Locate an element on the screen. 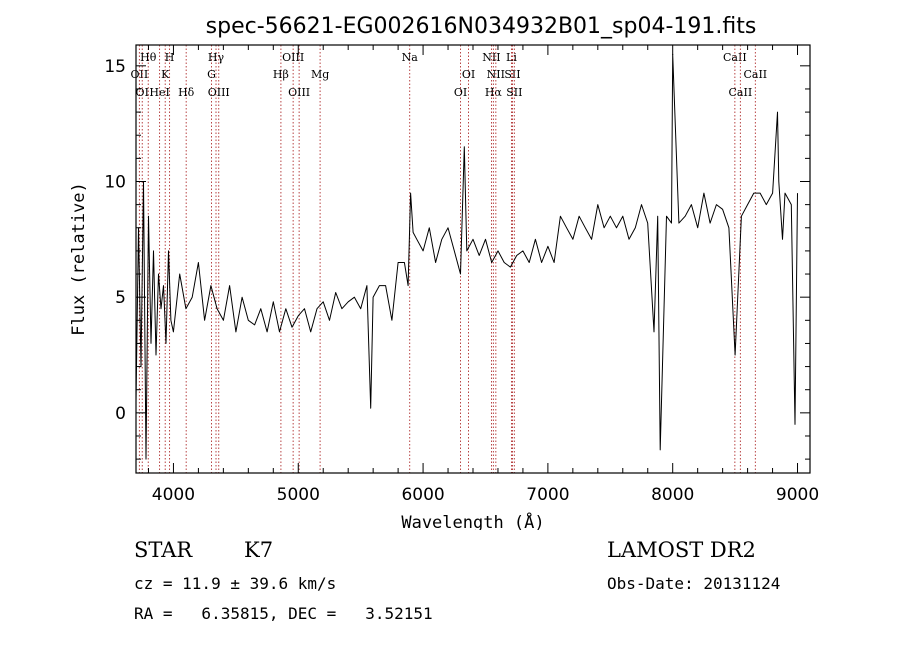 The image size is (900, 649). y-tick-label: 0 is located at coordinates (120, 414).